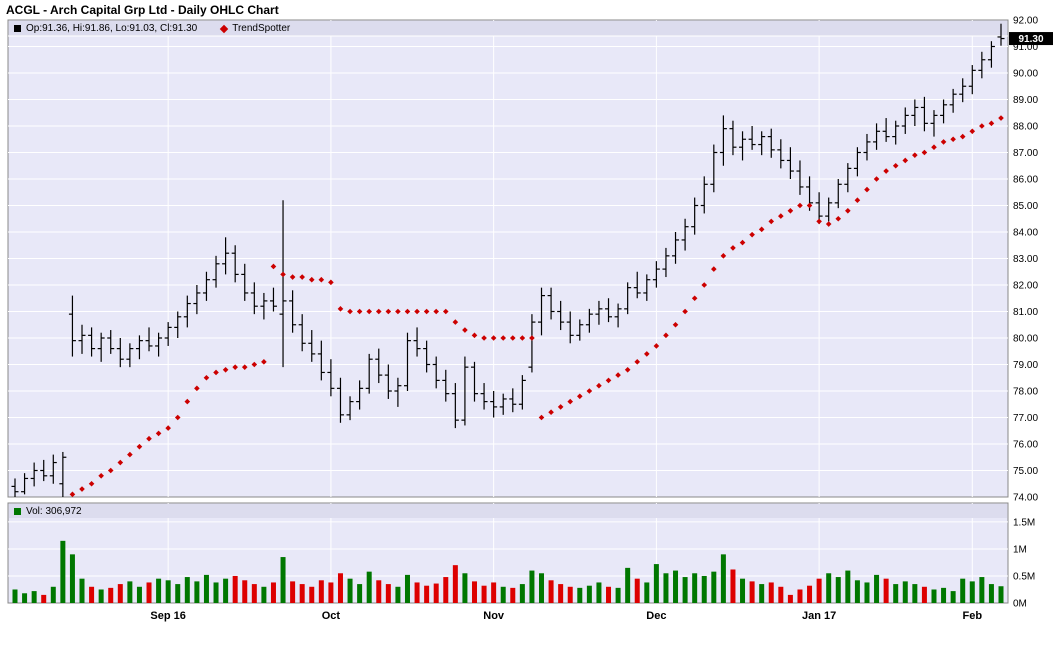  Describe the element at coordinates (1025, 445) in the screenshot. I see `svg-text: 76.00` at that location.